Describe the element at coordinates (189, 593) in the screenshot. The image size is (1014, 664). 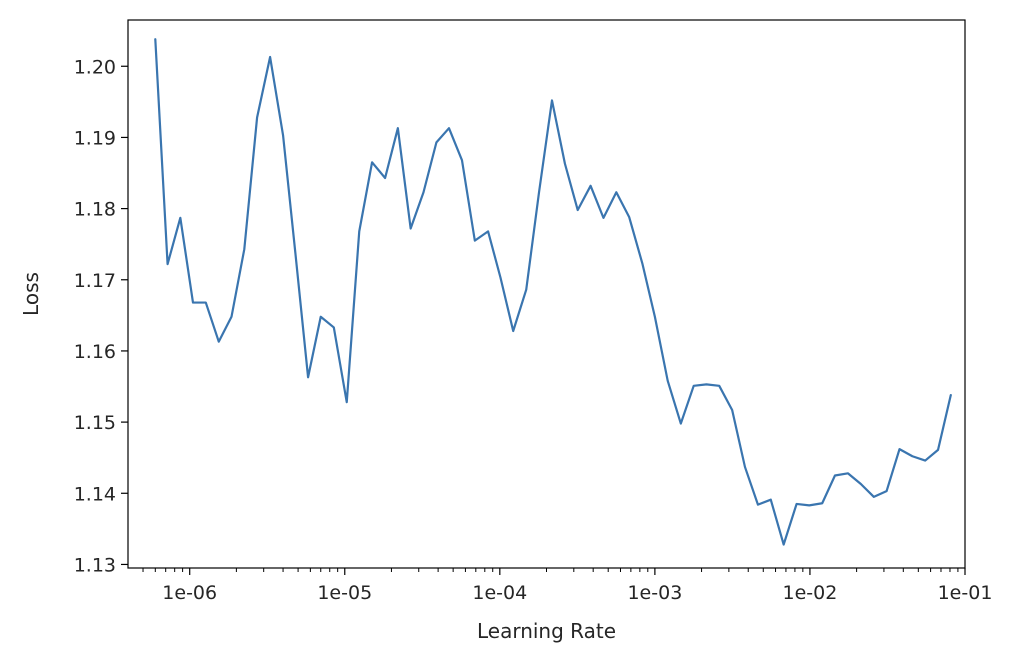
I see `x-tick-label: 1e-06` at that location.